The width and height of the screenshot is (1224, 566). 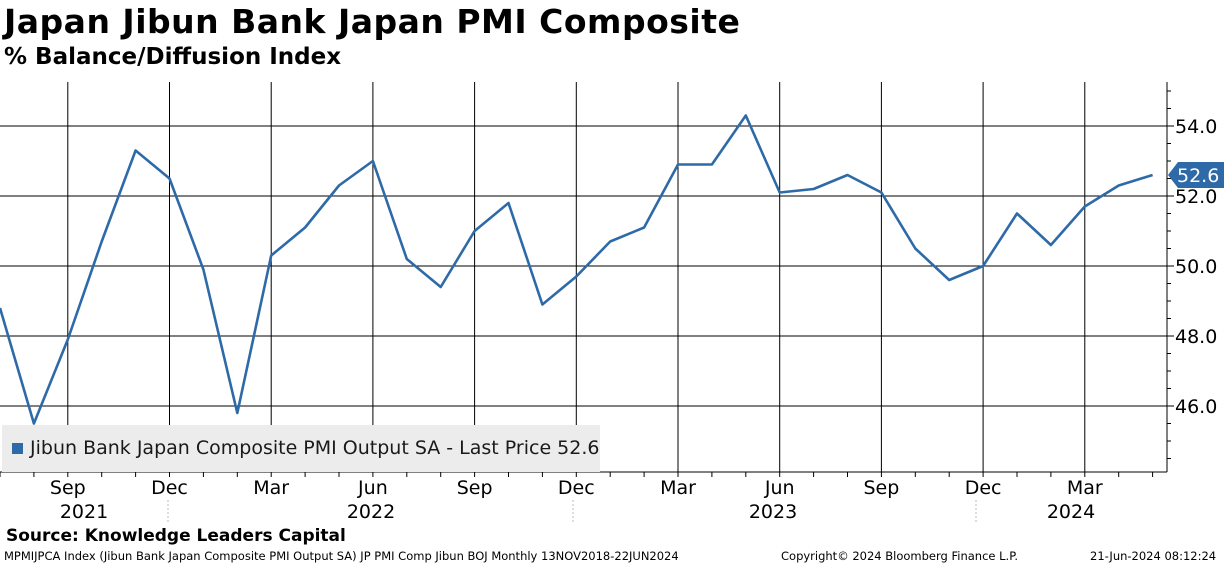 I want to click on y-tick-label: 46.0, so click(x=1196, y=407).